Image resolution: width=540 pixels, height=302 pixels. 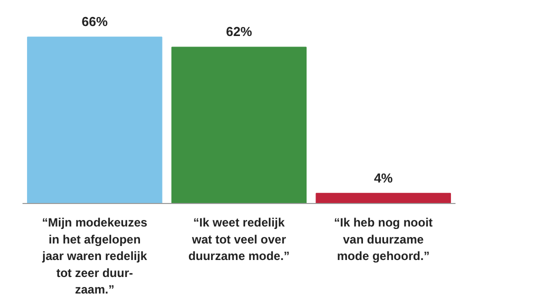 What do you see at coordinates (239, 32) in the screenshot?
I see `data-label: 62%` at bounding box center [239, 32].